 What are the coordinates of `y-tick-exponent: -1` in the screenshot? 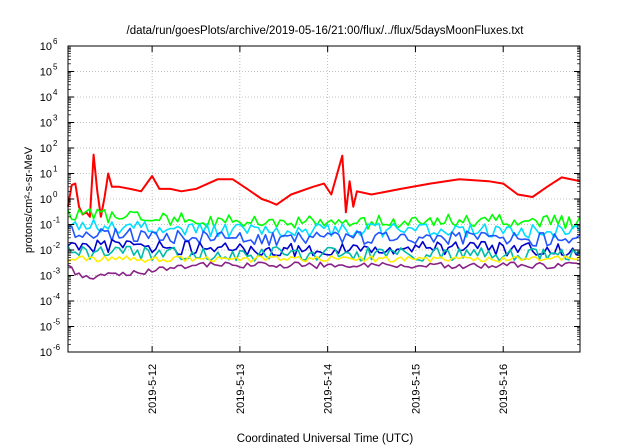 It's located at (57, 220).